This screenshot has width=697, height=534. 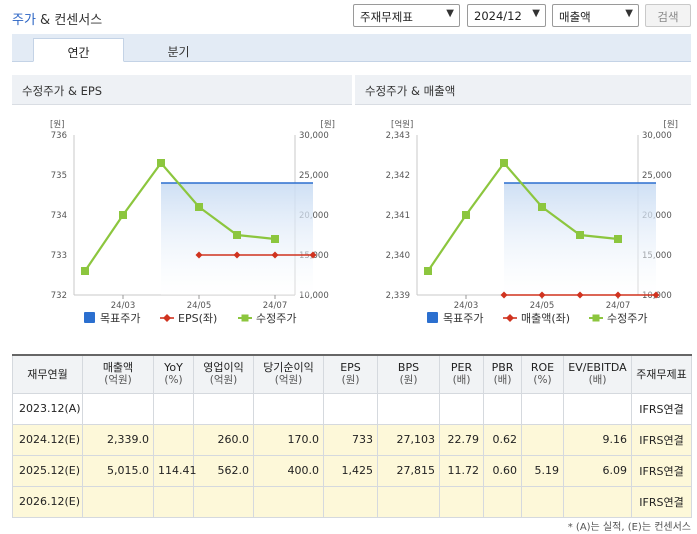 I want to click on search-button: 검색, so click(x=668, y=15).